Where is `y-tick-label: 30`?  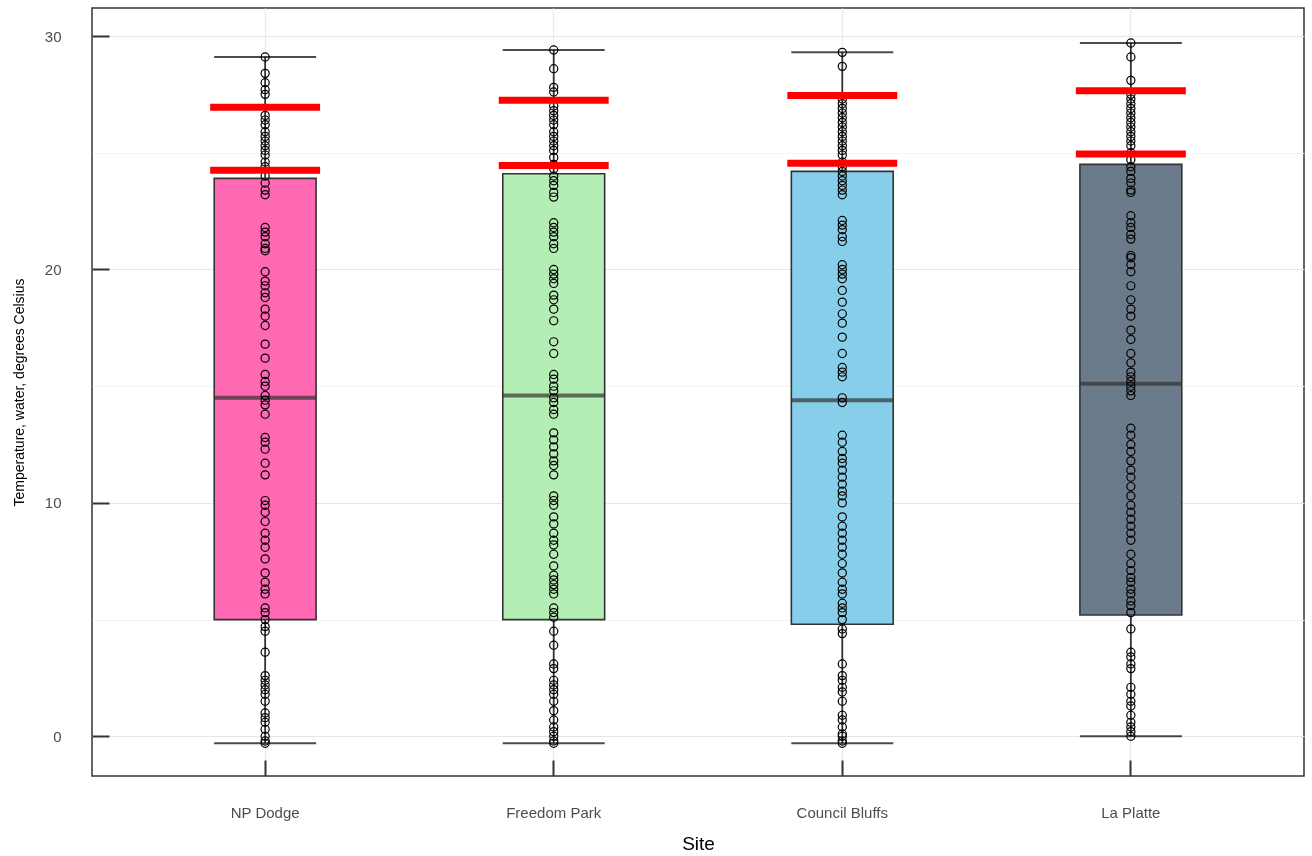
y-tick-label: 30 is located at coordinates (53, 36).